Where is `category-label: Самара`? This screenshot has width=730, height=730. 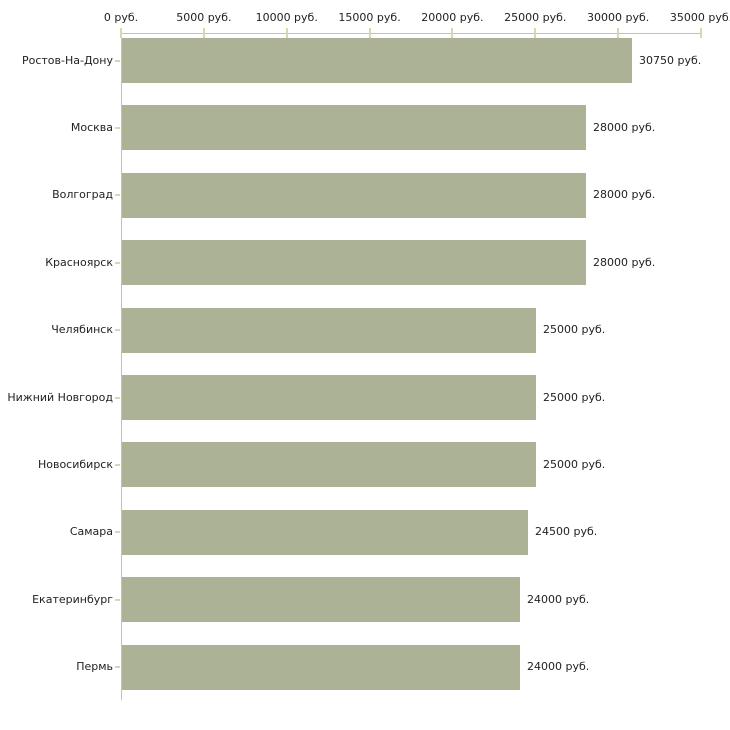
category-label: Самара is located at coordinates (91, 532).